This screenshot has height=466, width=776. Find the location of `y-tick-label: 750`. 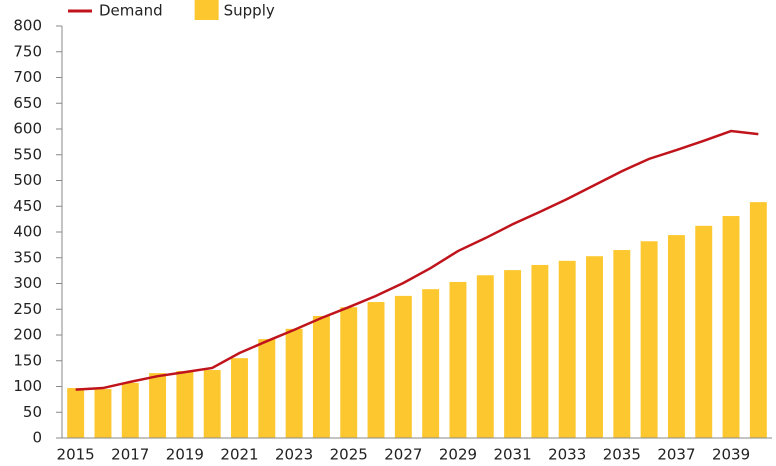

y-tick-label: 750 is located at coordinates (27, 51).